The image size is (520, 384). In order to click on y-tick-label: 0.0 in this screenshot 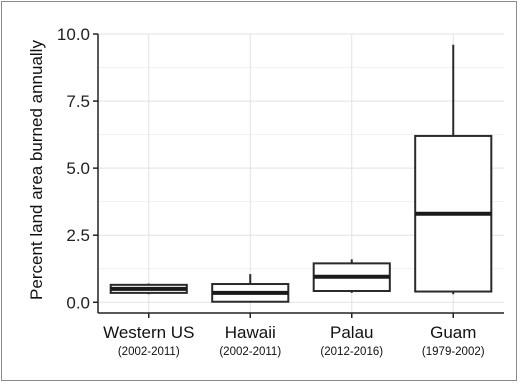, I will do `click(78, 302)`.